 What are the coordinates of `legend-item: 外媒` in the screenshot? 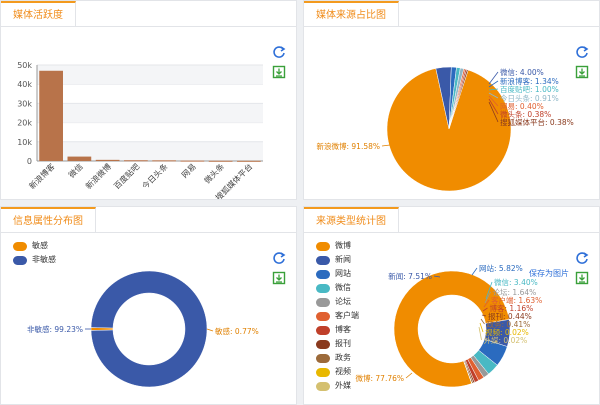 It's located at (337, 386).